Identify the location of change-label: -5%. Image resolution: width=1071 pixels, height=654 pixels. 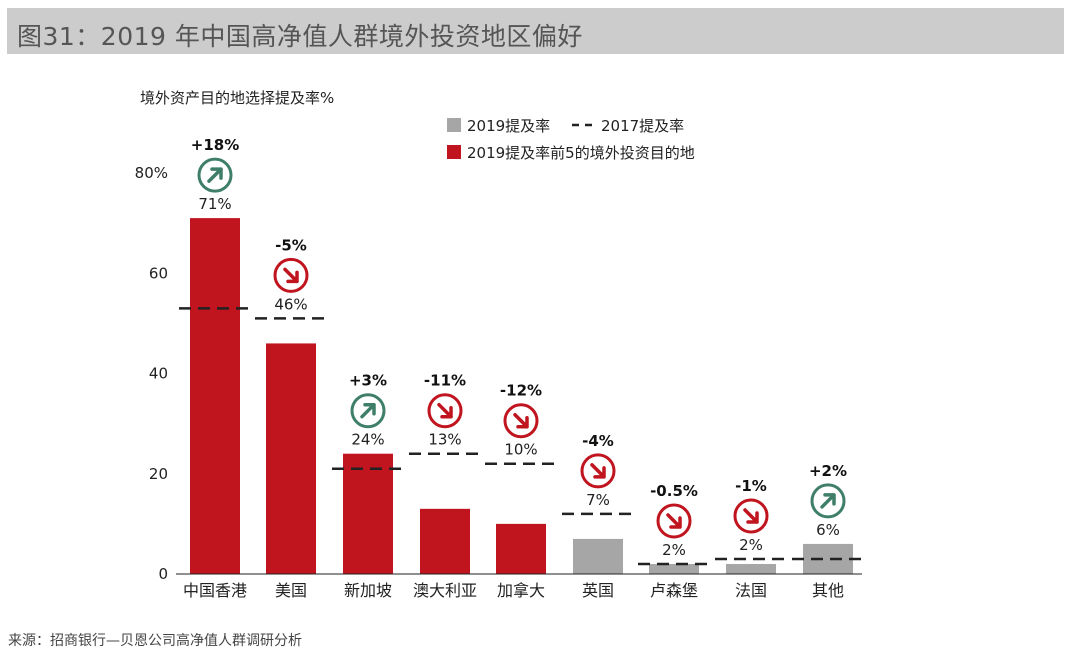
(291, 245).